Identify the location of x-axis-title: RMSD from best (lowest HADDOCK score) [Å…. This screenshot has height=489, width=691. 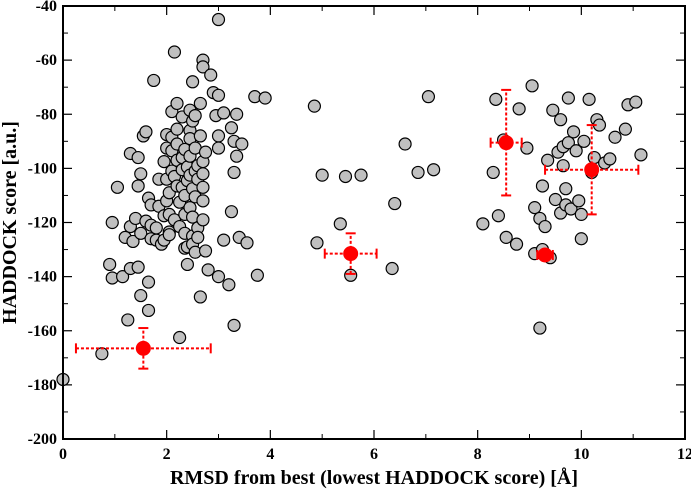
(374, 477).